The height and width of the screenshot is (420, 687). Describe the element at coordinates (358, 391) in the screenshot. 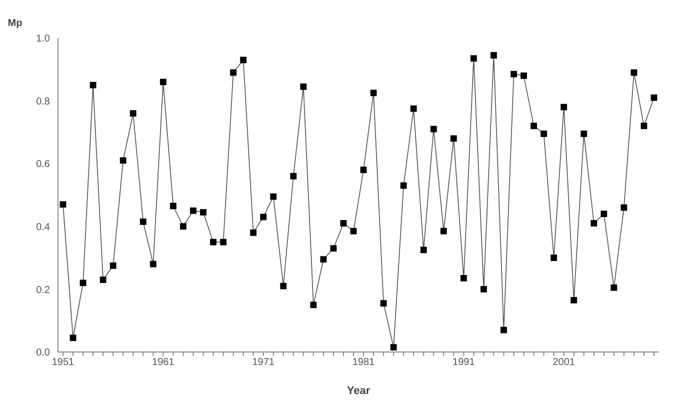

I see `x-axis-title: Year` at that location.